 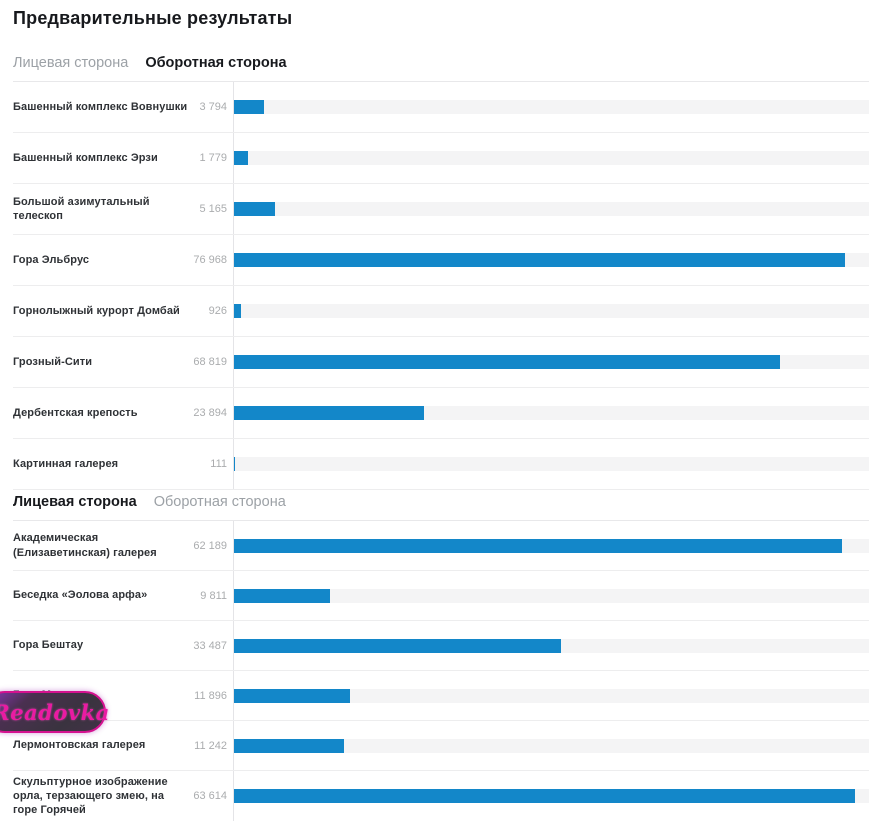 I want to click on candidate-label: Грозный-Сити, so click(x=53, y=361).